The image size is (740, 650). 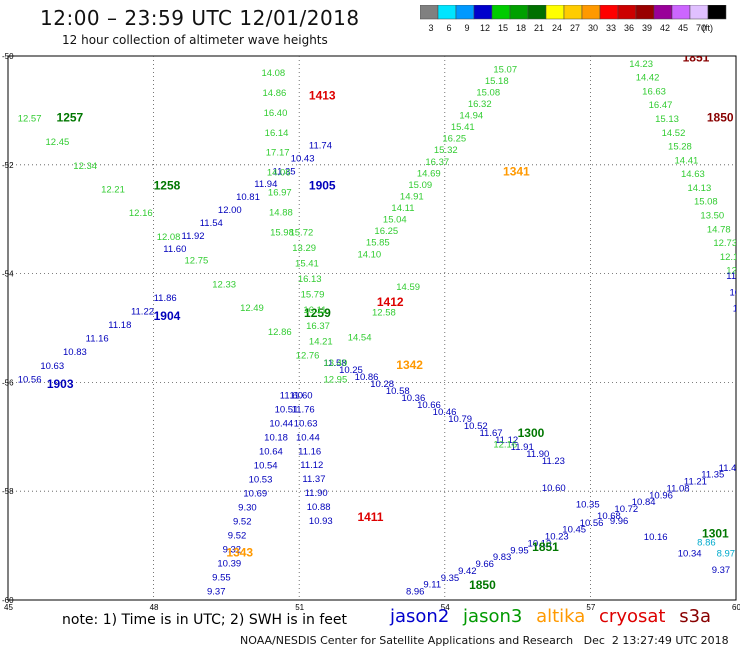 I want to click on lat-tick-label: -52, so click(x=8, y=165).